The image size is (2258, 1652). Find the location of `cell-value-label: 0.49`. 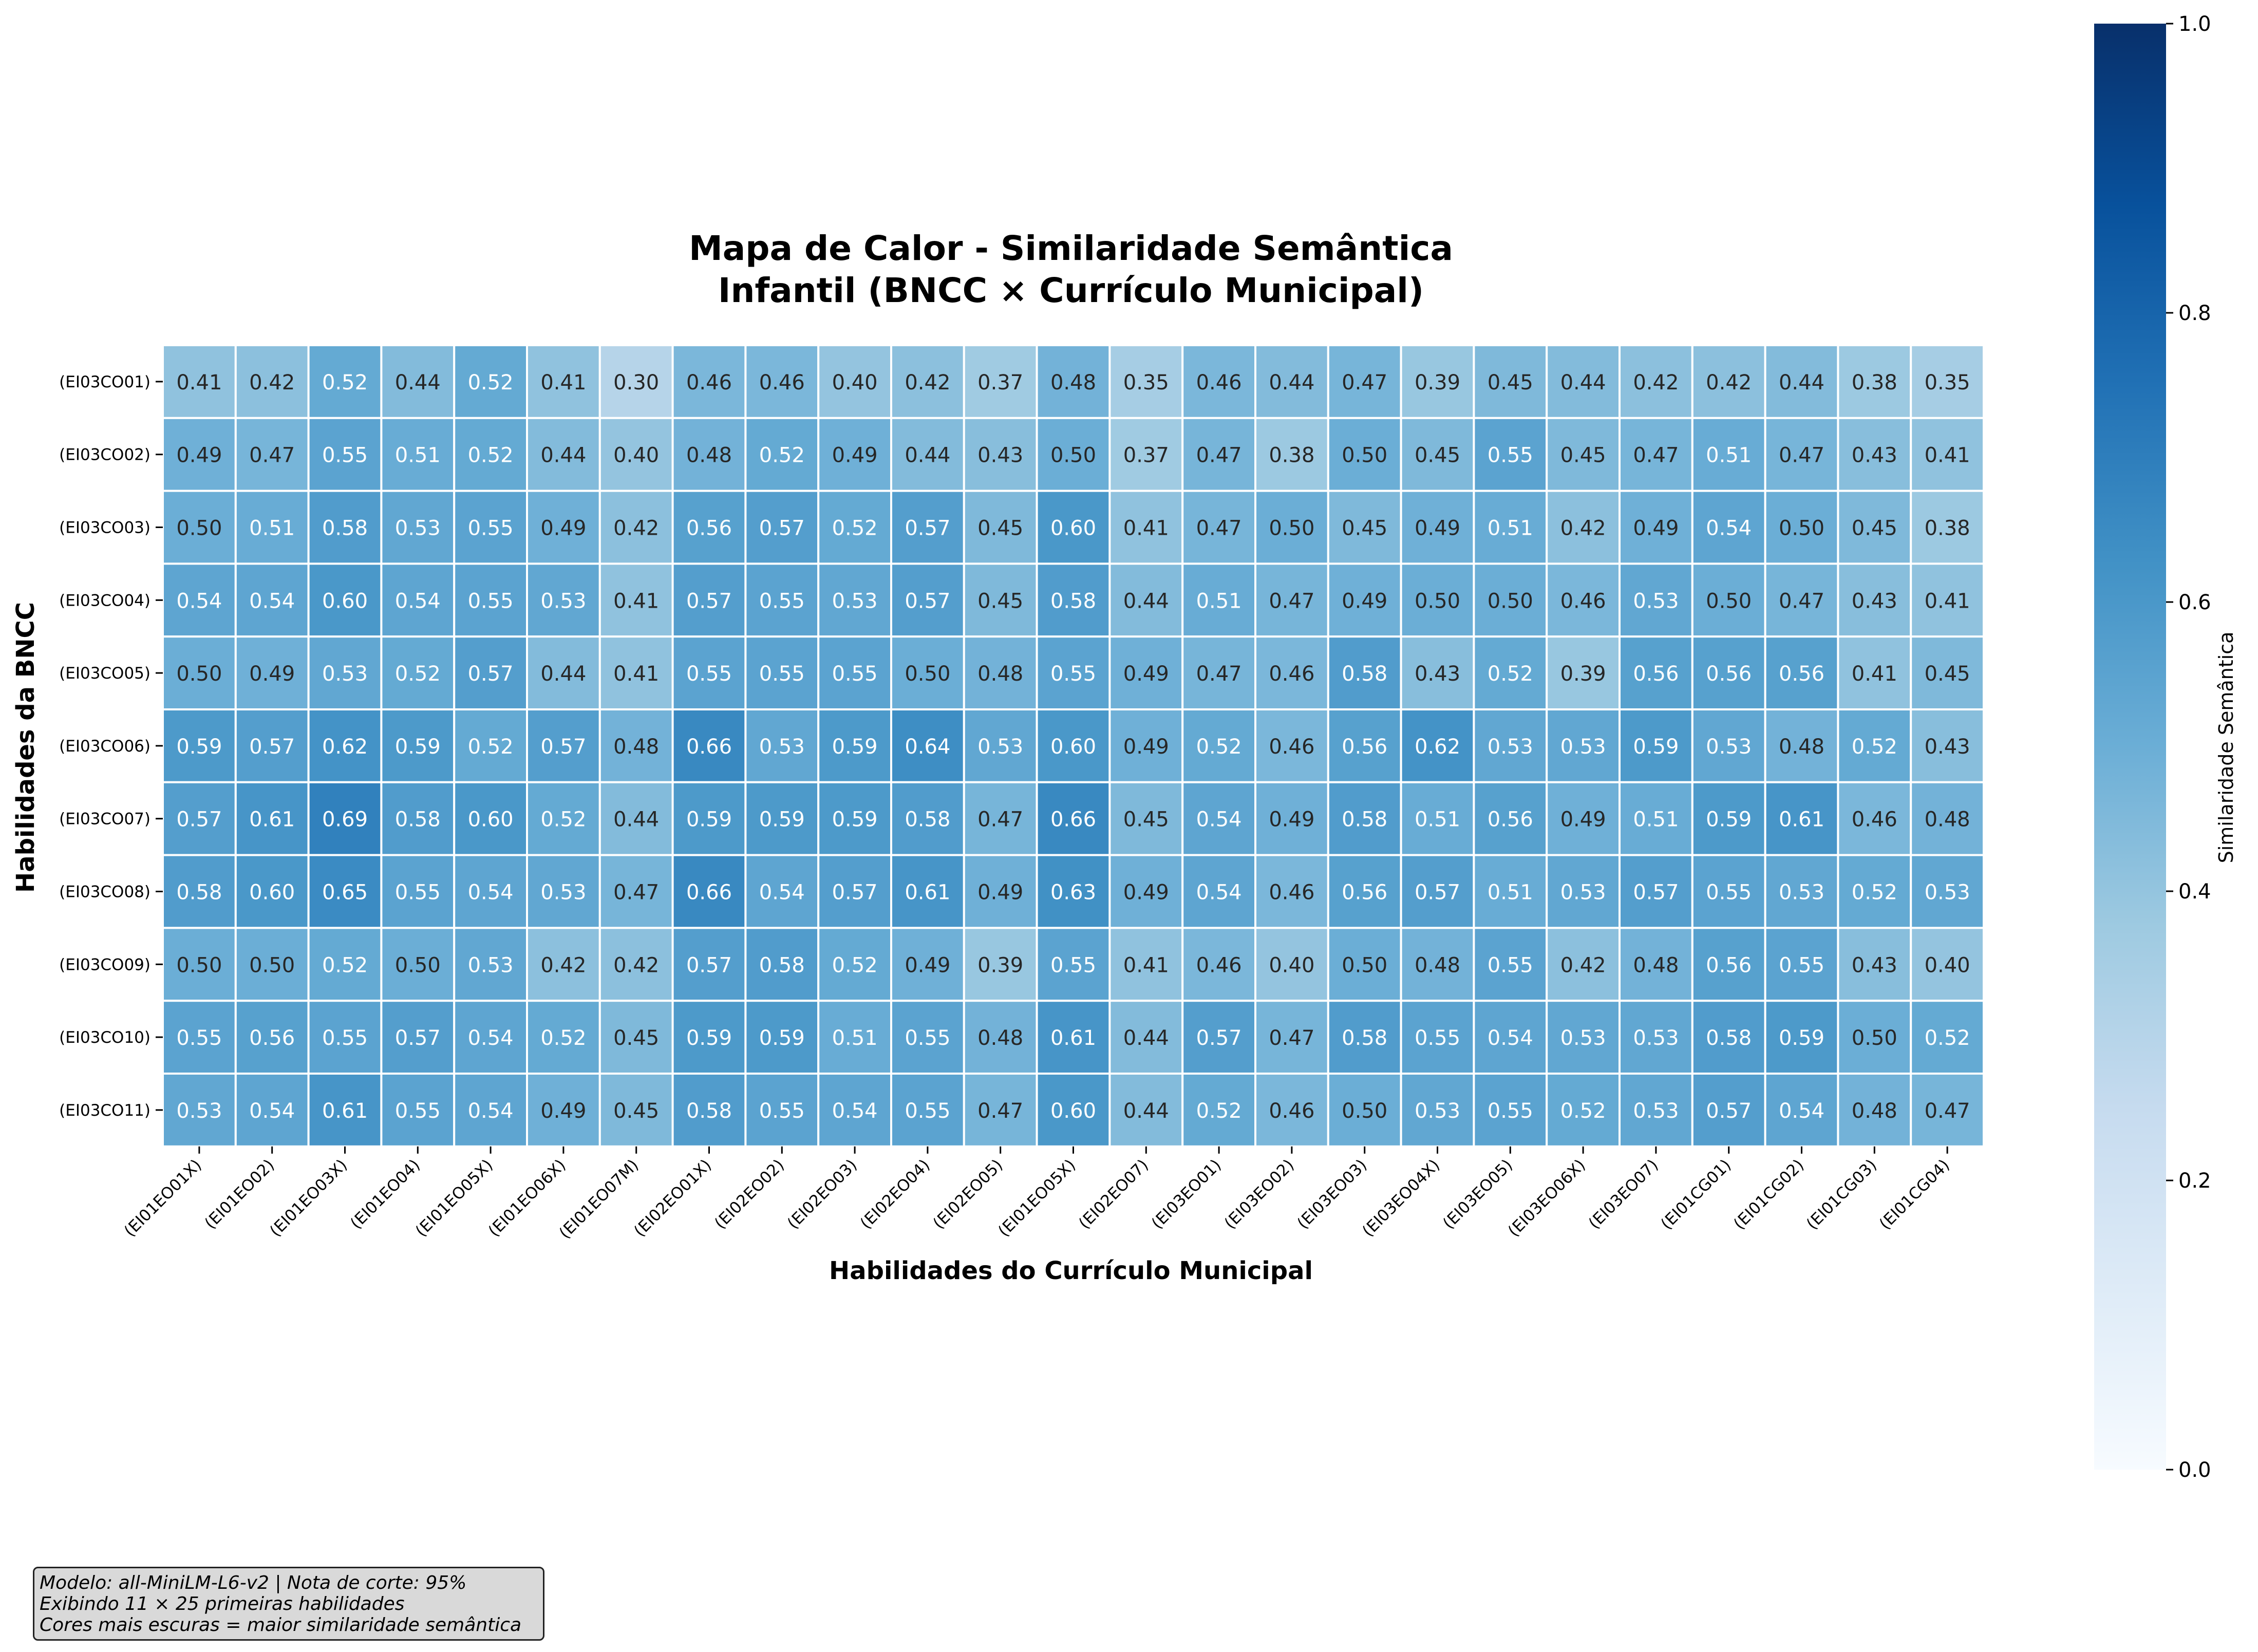

cell-value-label: 0.49 is located at coordinates (563, 529).